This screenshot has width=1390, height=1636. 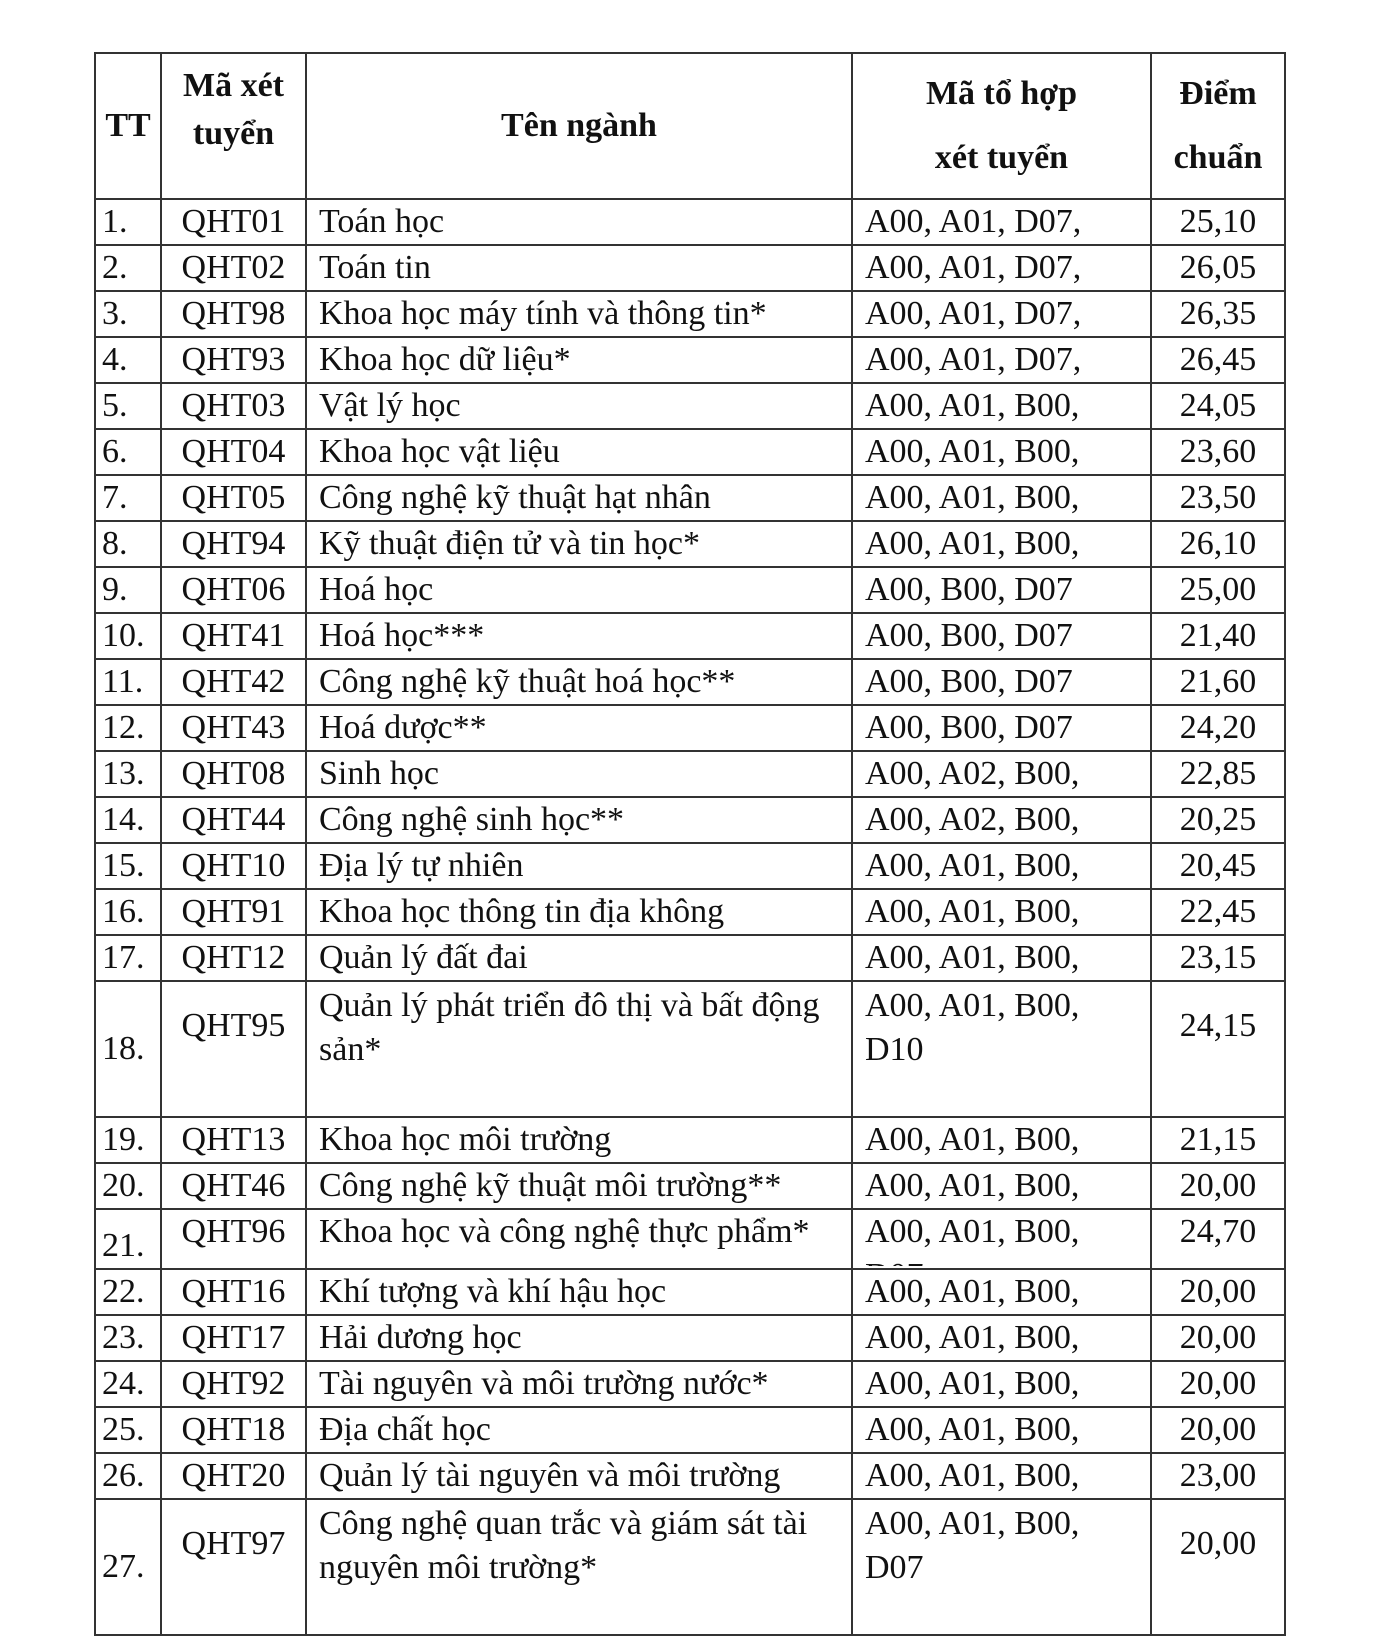 I want to click on major-name: Hoá học***, so click(x=579, y=636).